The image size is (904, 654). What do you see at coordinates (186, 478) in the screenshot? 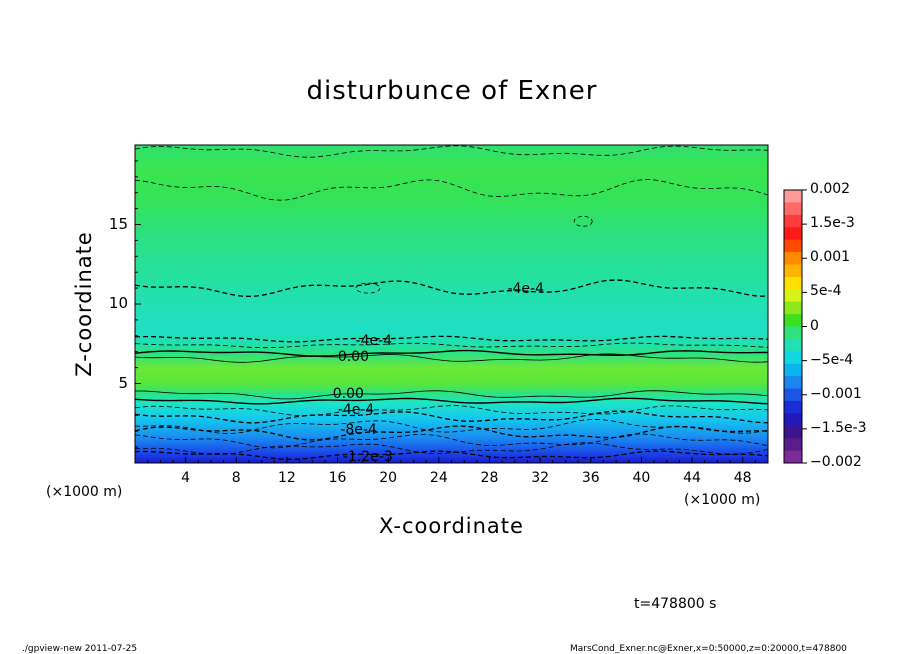
I see `x-tick-label: 4` at bounding box center [186, 478].